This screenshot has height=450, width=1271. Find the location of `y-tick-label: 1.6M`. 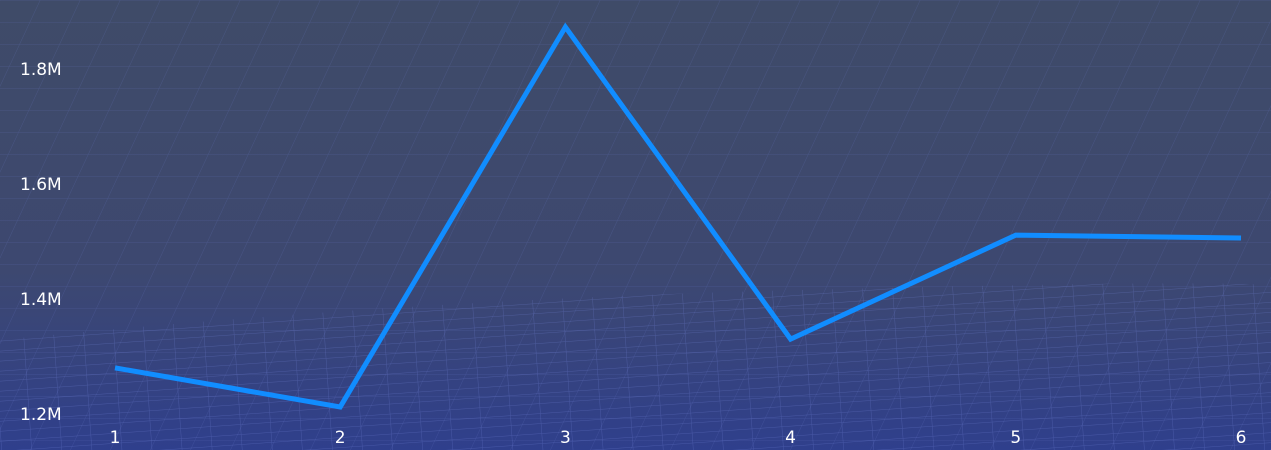

y-tick-label: 1.6M is located at coordinates (41, 185).